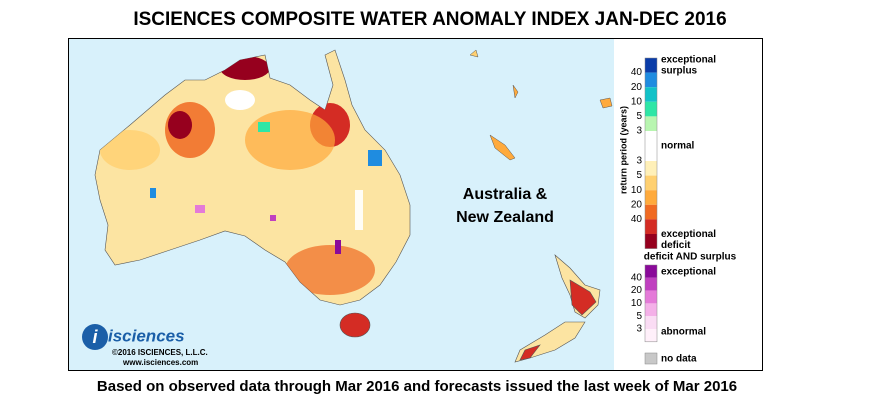  What do you see at coordinates (505, 194) in the screenshot?
I see `map-label: Australia &` at bounding box center [505, 194].